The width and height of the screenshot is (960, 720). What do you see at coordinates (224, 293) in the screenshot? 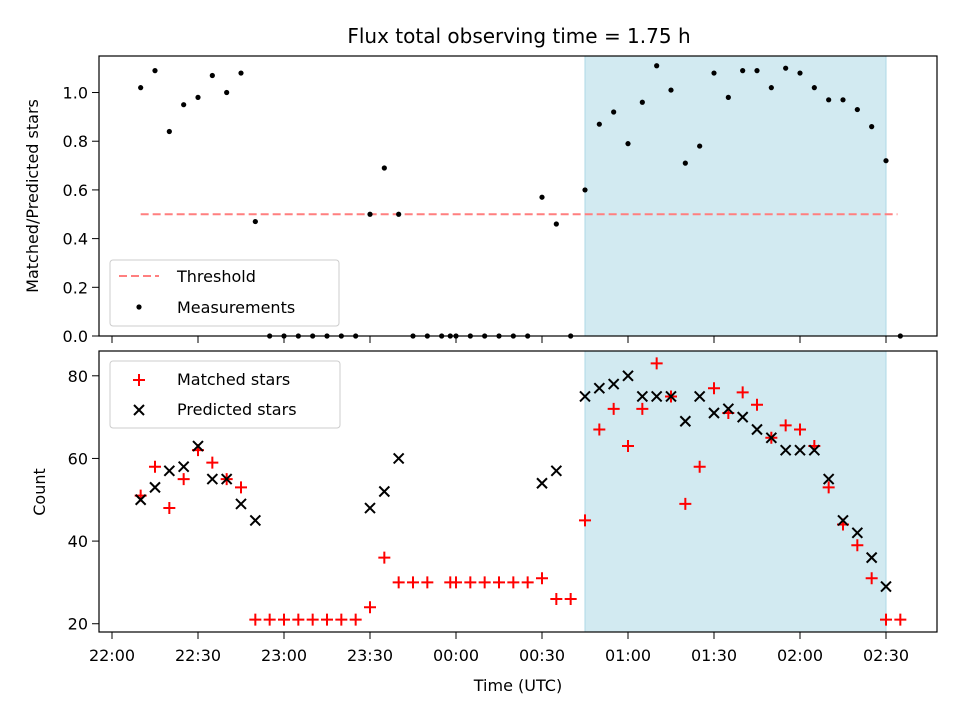
I see `top-legend: Threshold Measurements` at bounding box center [224, 293].